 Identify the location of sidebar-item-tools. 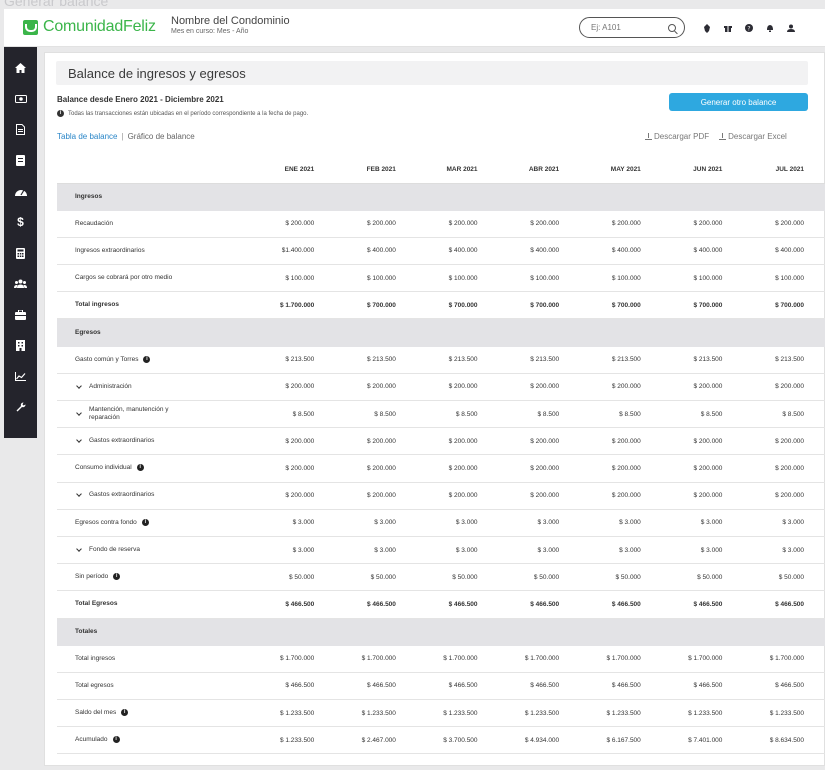
(20, 407).